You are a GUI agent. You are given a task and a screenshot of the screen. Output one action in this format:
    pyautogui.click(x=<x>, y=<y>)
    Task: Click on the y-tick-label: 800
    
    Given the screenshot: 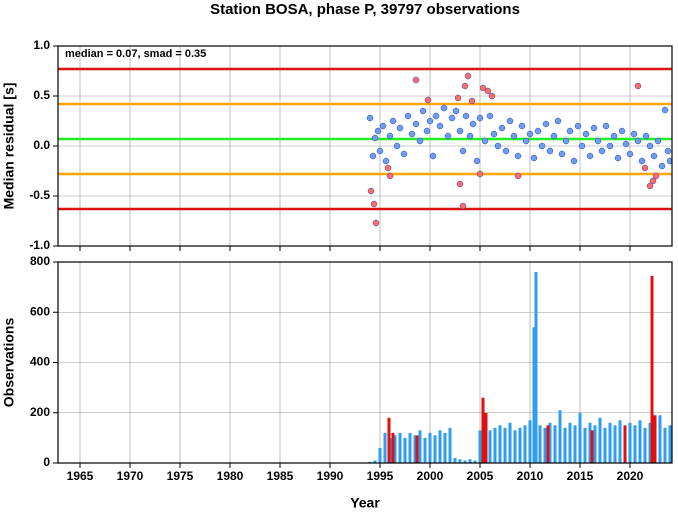 What is the action you would take?
    pyautogui.click(x=40, y=261)
    